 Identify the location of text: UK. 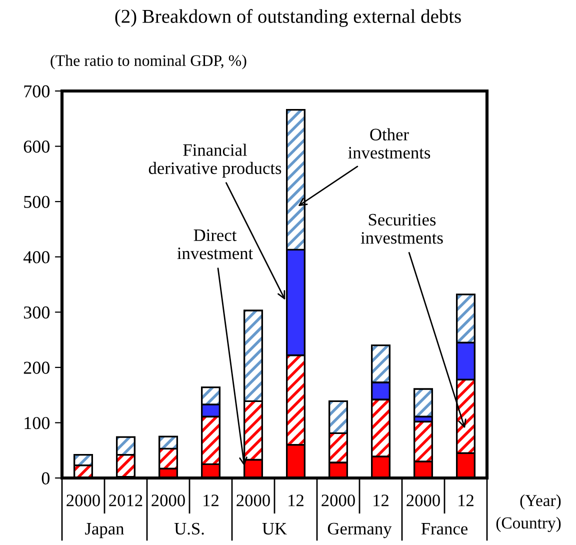
(274, 529).